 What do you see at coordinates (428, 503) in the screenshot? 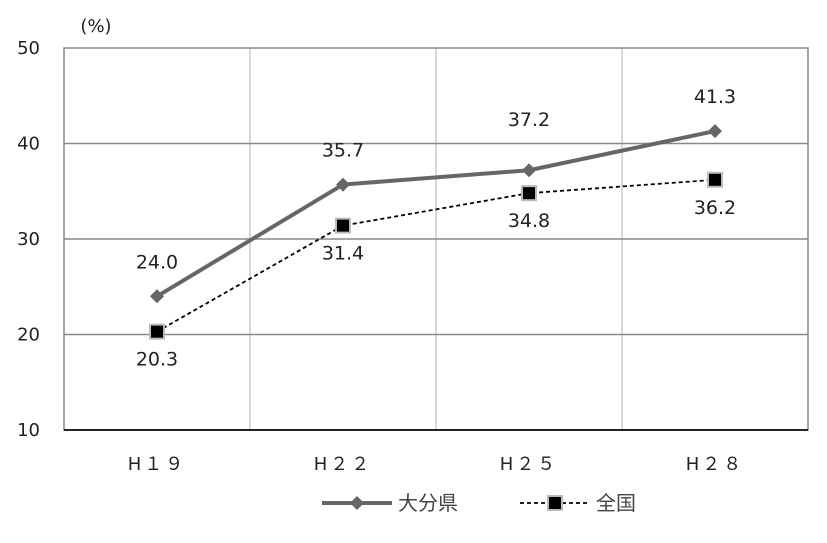
I see `legend-label: 大分県` at bounding box center [428, 503].